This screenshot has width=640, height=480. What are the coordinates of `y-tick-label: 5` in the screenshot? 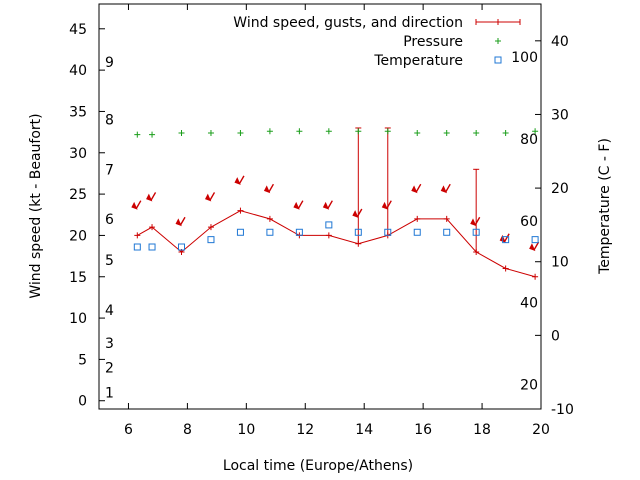 It's located at (82, 360).